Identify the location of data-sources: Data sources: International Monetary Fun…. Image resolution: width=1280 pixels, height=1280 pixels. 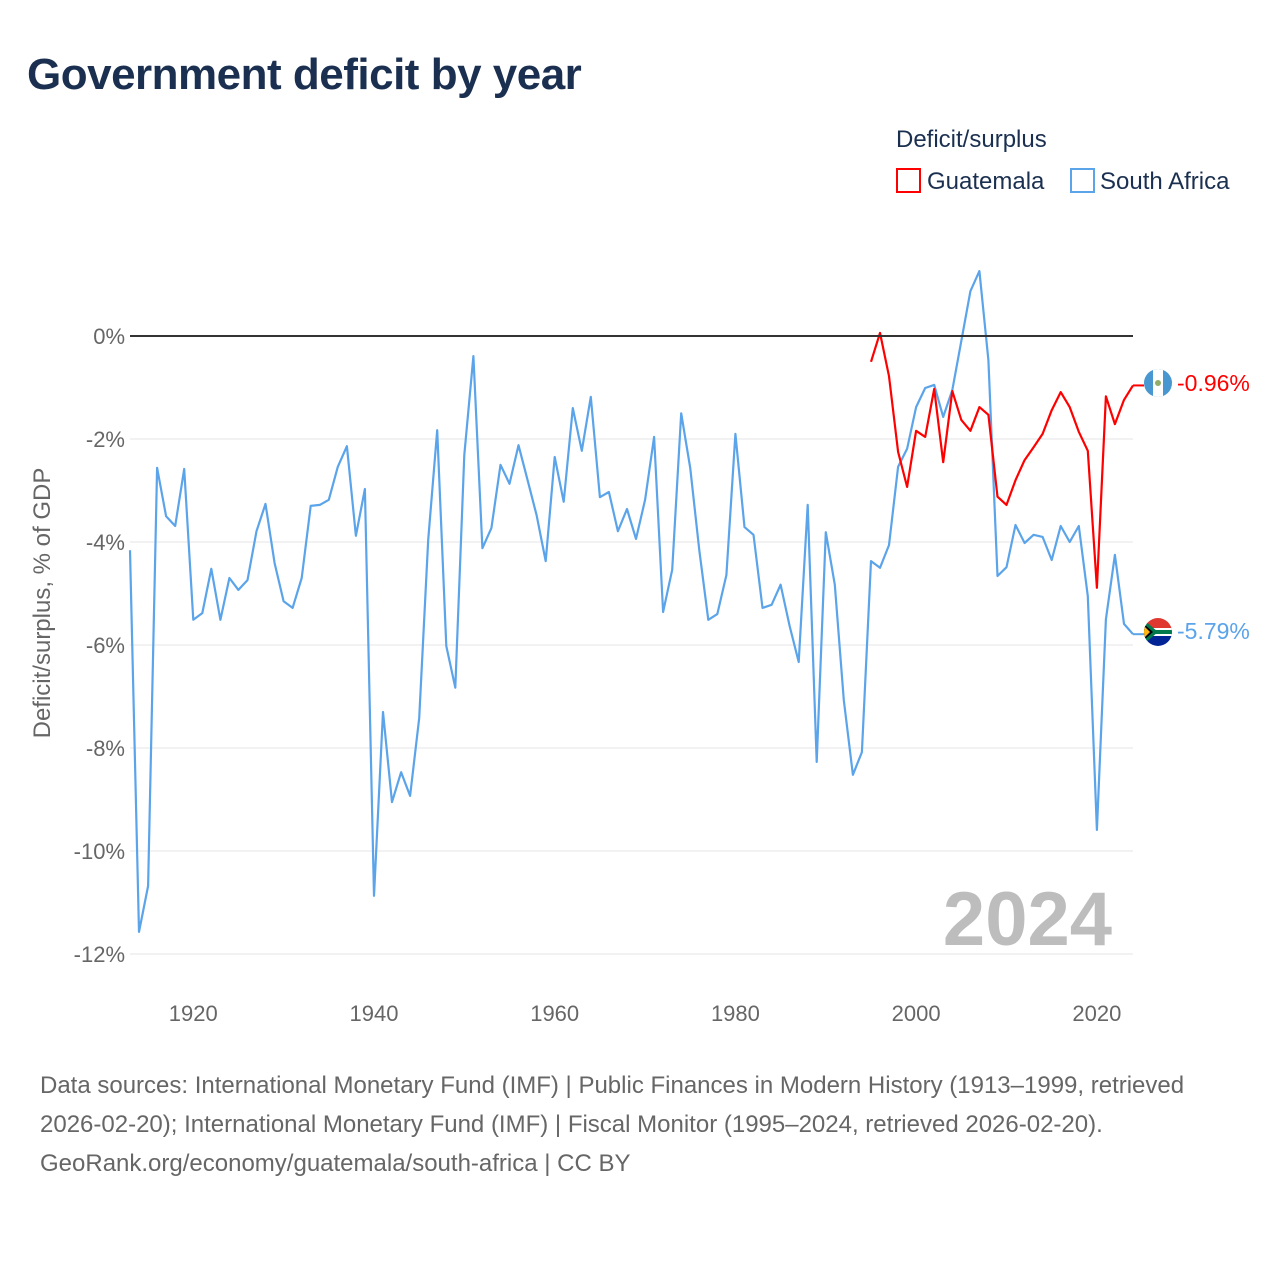
(612, 1105).